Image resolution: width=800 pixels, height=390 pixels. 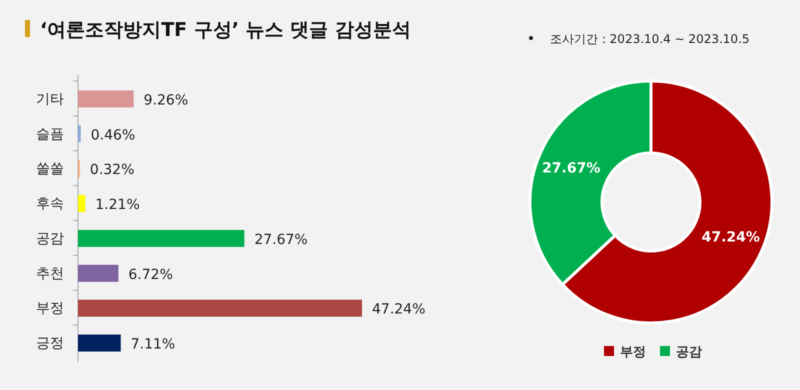 I want to click on chart-title: ‘여론조작방지TF 구성’ 뉴스 댓글 감성분석, so click(x=225, y=30).